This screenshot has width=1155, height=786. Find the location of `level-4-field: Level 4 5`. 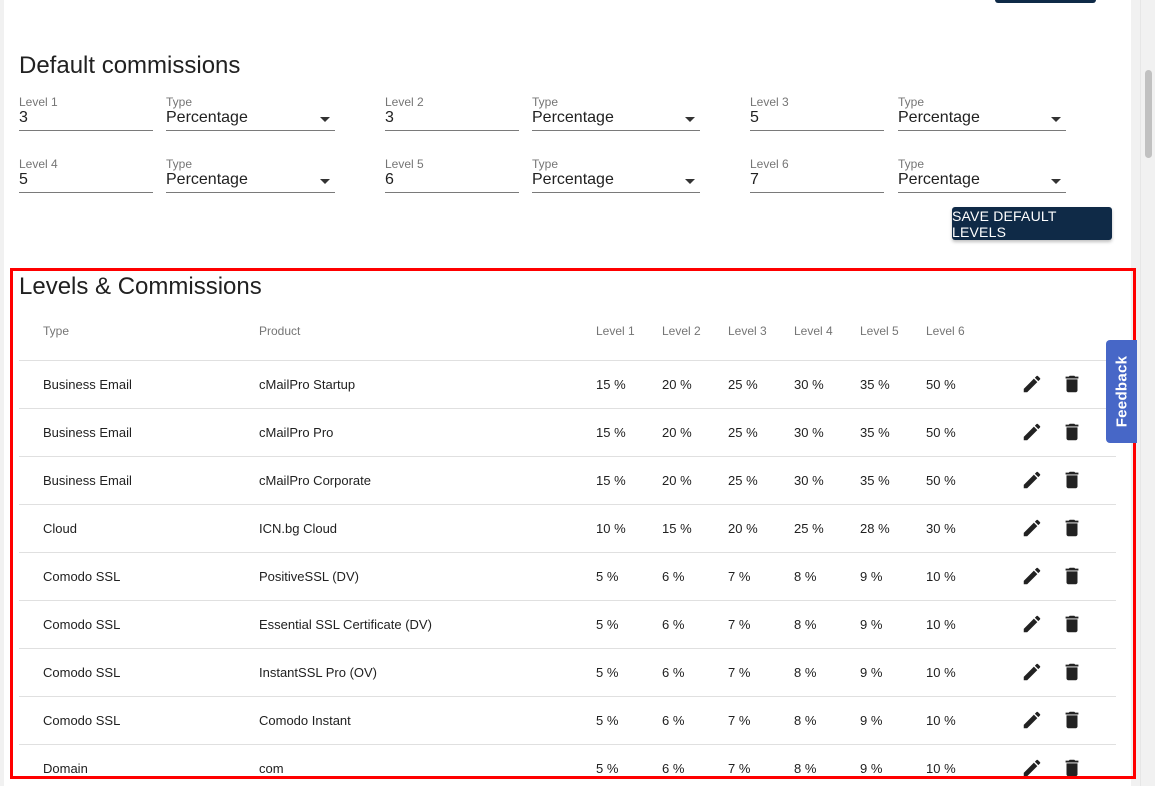

level-4-field: Level 4 5 is located at coordinates (86, 175).